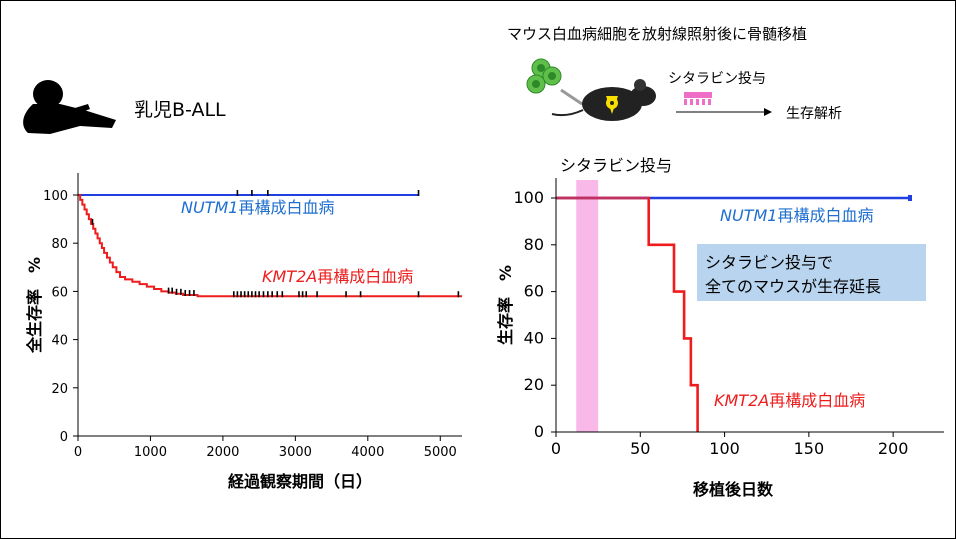 The width and height of the screenshot is (956, 539). I want to click on x-tick-label: 50, so click(640, 448).